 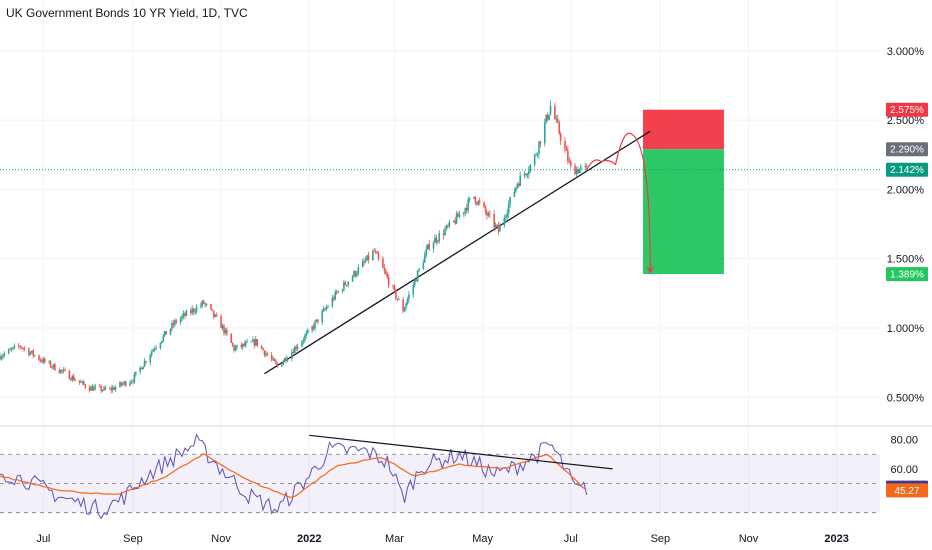 I want to click on price-tick-label: 0.500%, so click(x=906, y=398).